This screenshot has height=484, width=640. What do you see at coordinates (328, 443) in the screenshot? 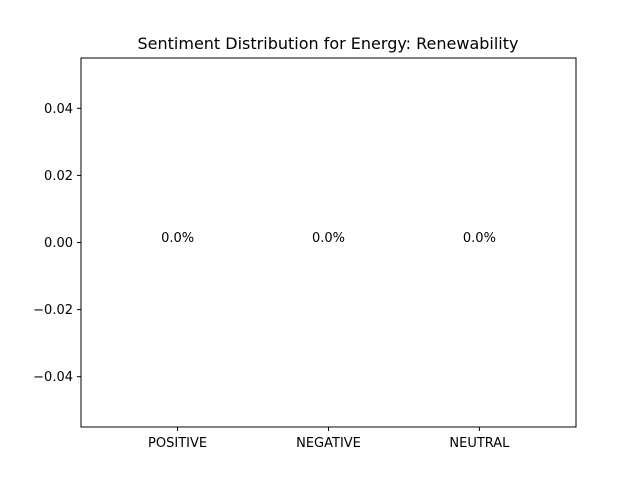
I see `x-tick-label: NEGATIVE` at bounding box center [328, 443].